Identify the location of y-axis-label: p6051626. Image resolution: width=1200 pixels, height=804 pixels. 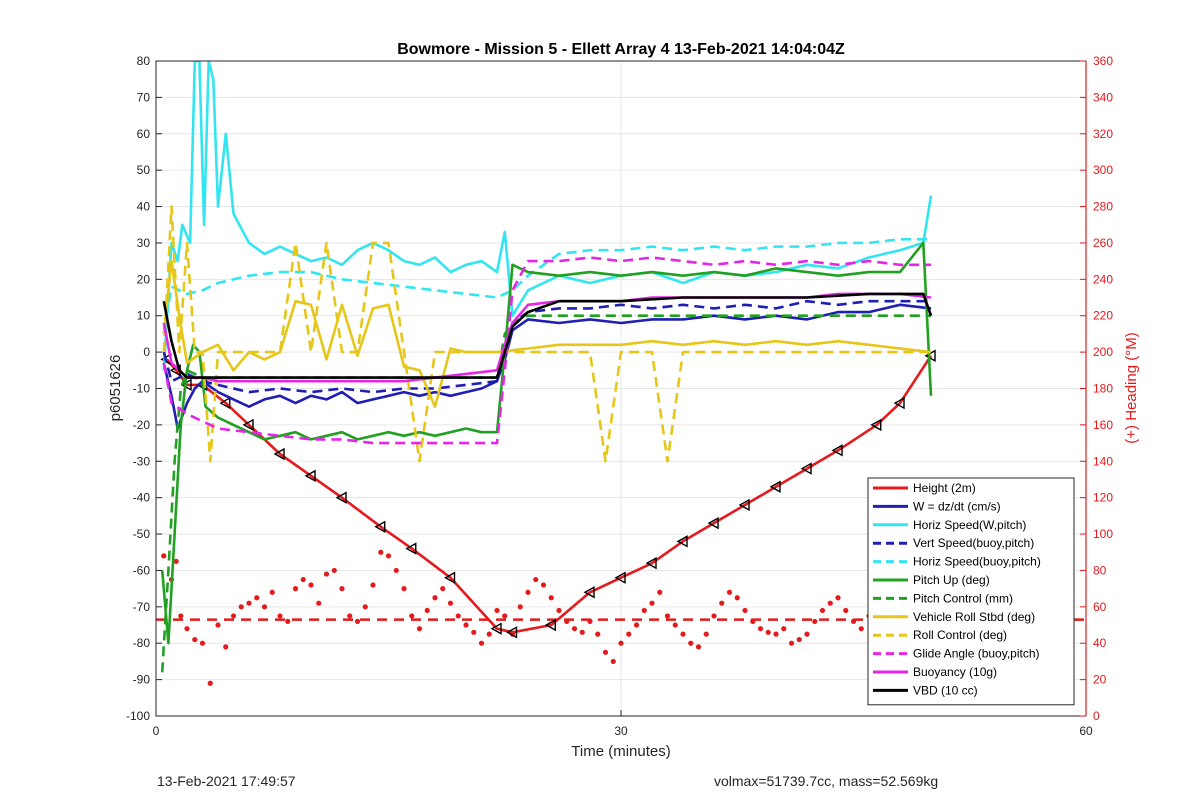
(115, 388).